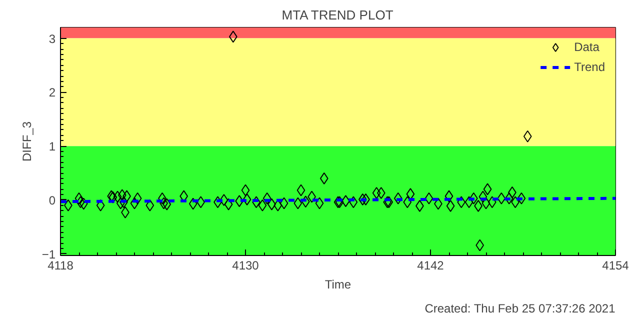 This screenshot has height=320, width=640. I want to click on chart-title: MTA TREND PLOT, so click(338, 15).